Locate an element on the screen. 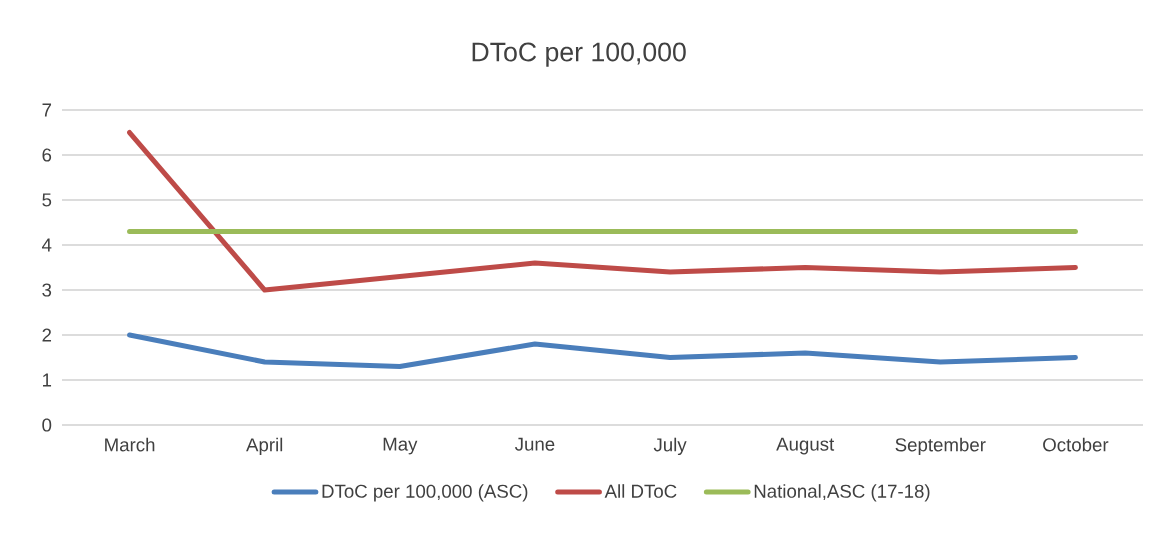 Image resolution: width=1158 pixels, height=540 pixels. y-tick-label: 2 is located at coordinates (47, 335).